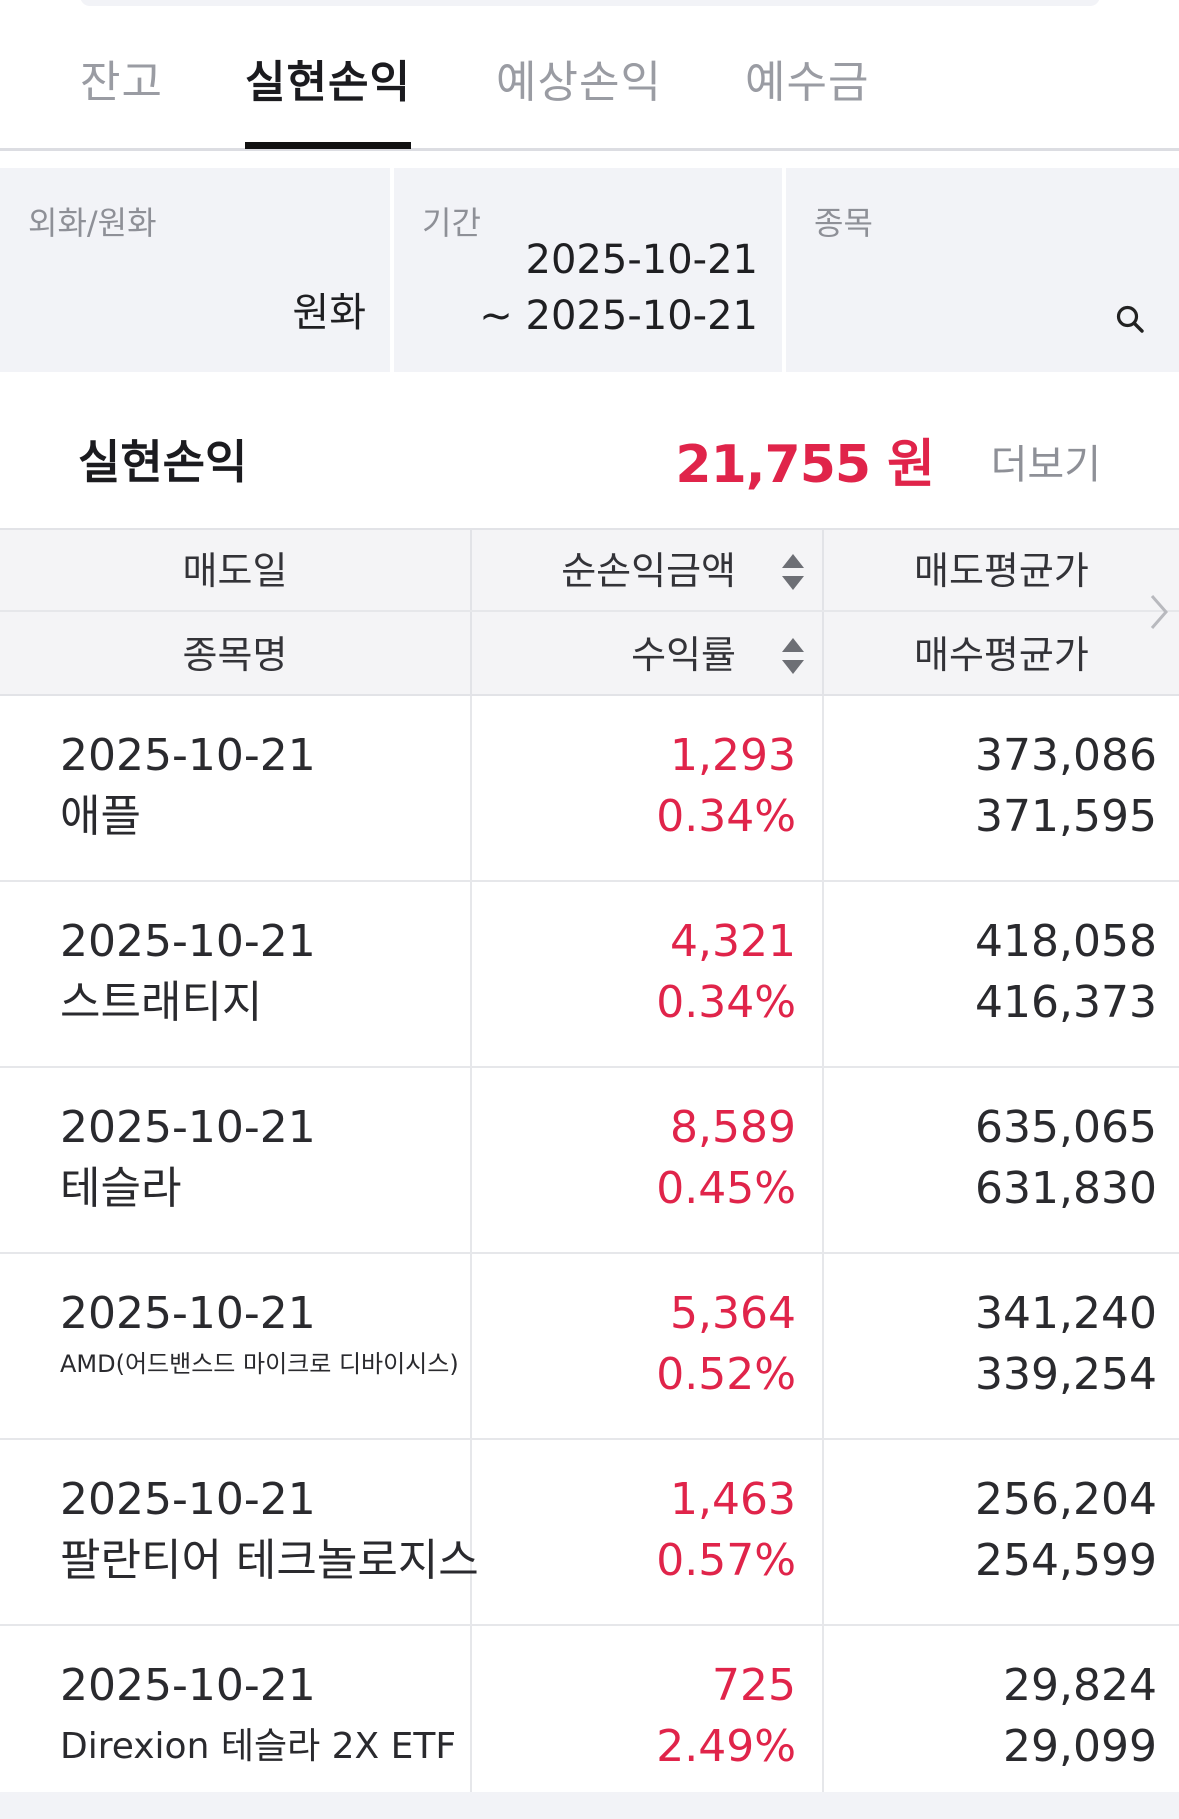 The height and width of the screenshot is (1819, 1179). I want to click on return-rate: 0.57%, so click(726, 1560).